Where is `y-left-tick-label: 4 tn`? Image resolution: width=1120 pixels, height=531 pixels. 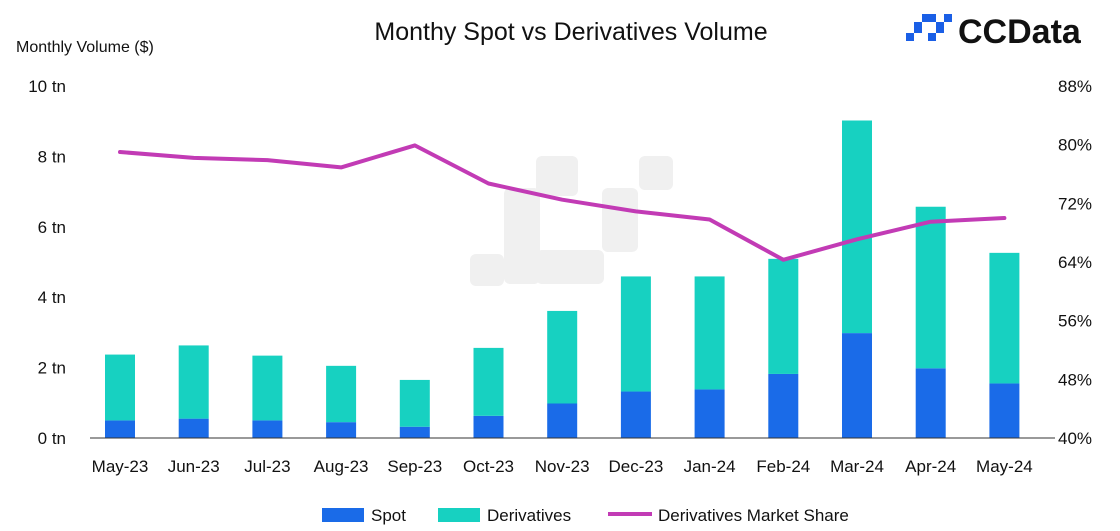 y-left-tick-label: 4 tn is located at coordinates (52, 297).